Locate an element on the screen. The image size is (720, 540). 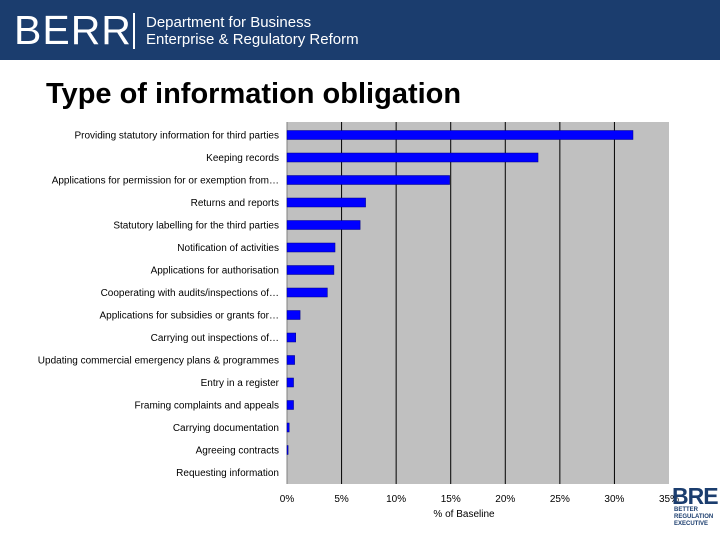
x-tick-label: 20% is located at coordinates (505, 499).